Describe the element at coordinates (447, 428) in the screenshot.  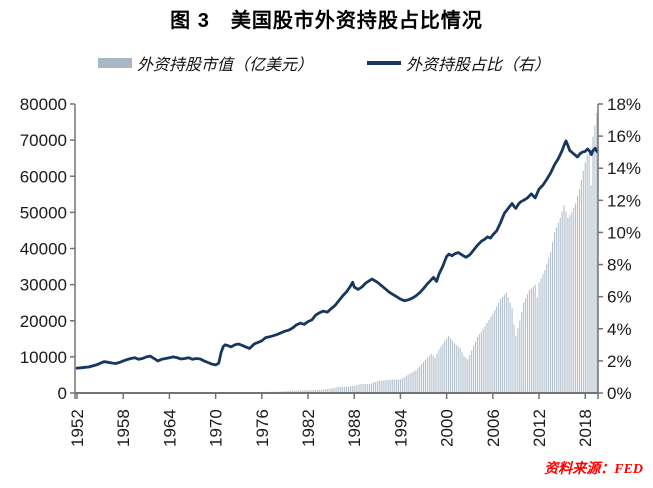
I see `svg-text: 2000` at that location.